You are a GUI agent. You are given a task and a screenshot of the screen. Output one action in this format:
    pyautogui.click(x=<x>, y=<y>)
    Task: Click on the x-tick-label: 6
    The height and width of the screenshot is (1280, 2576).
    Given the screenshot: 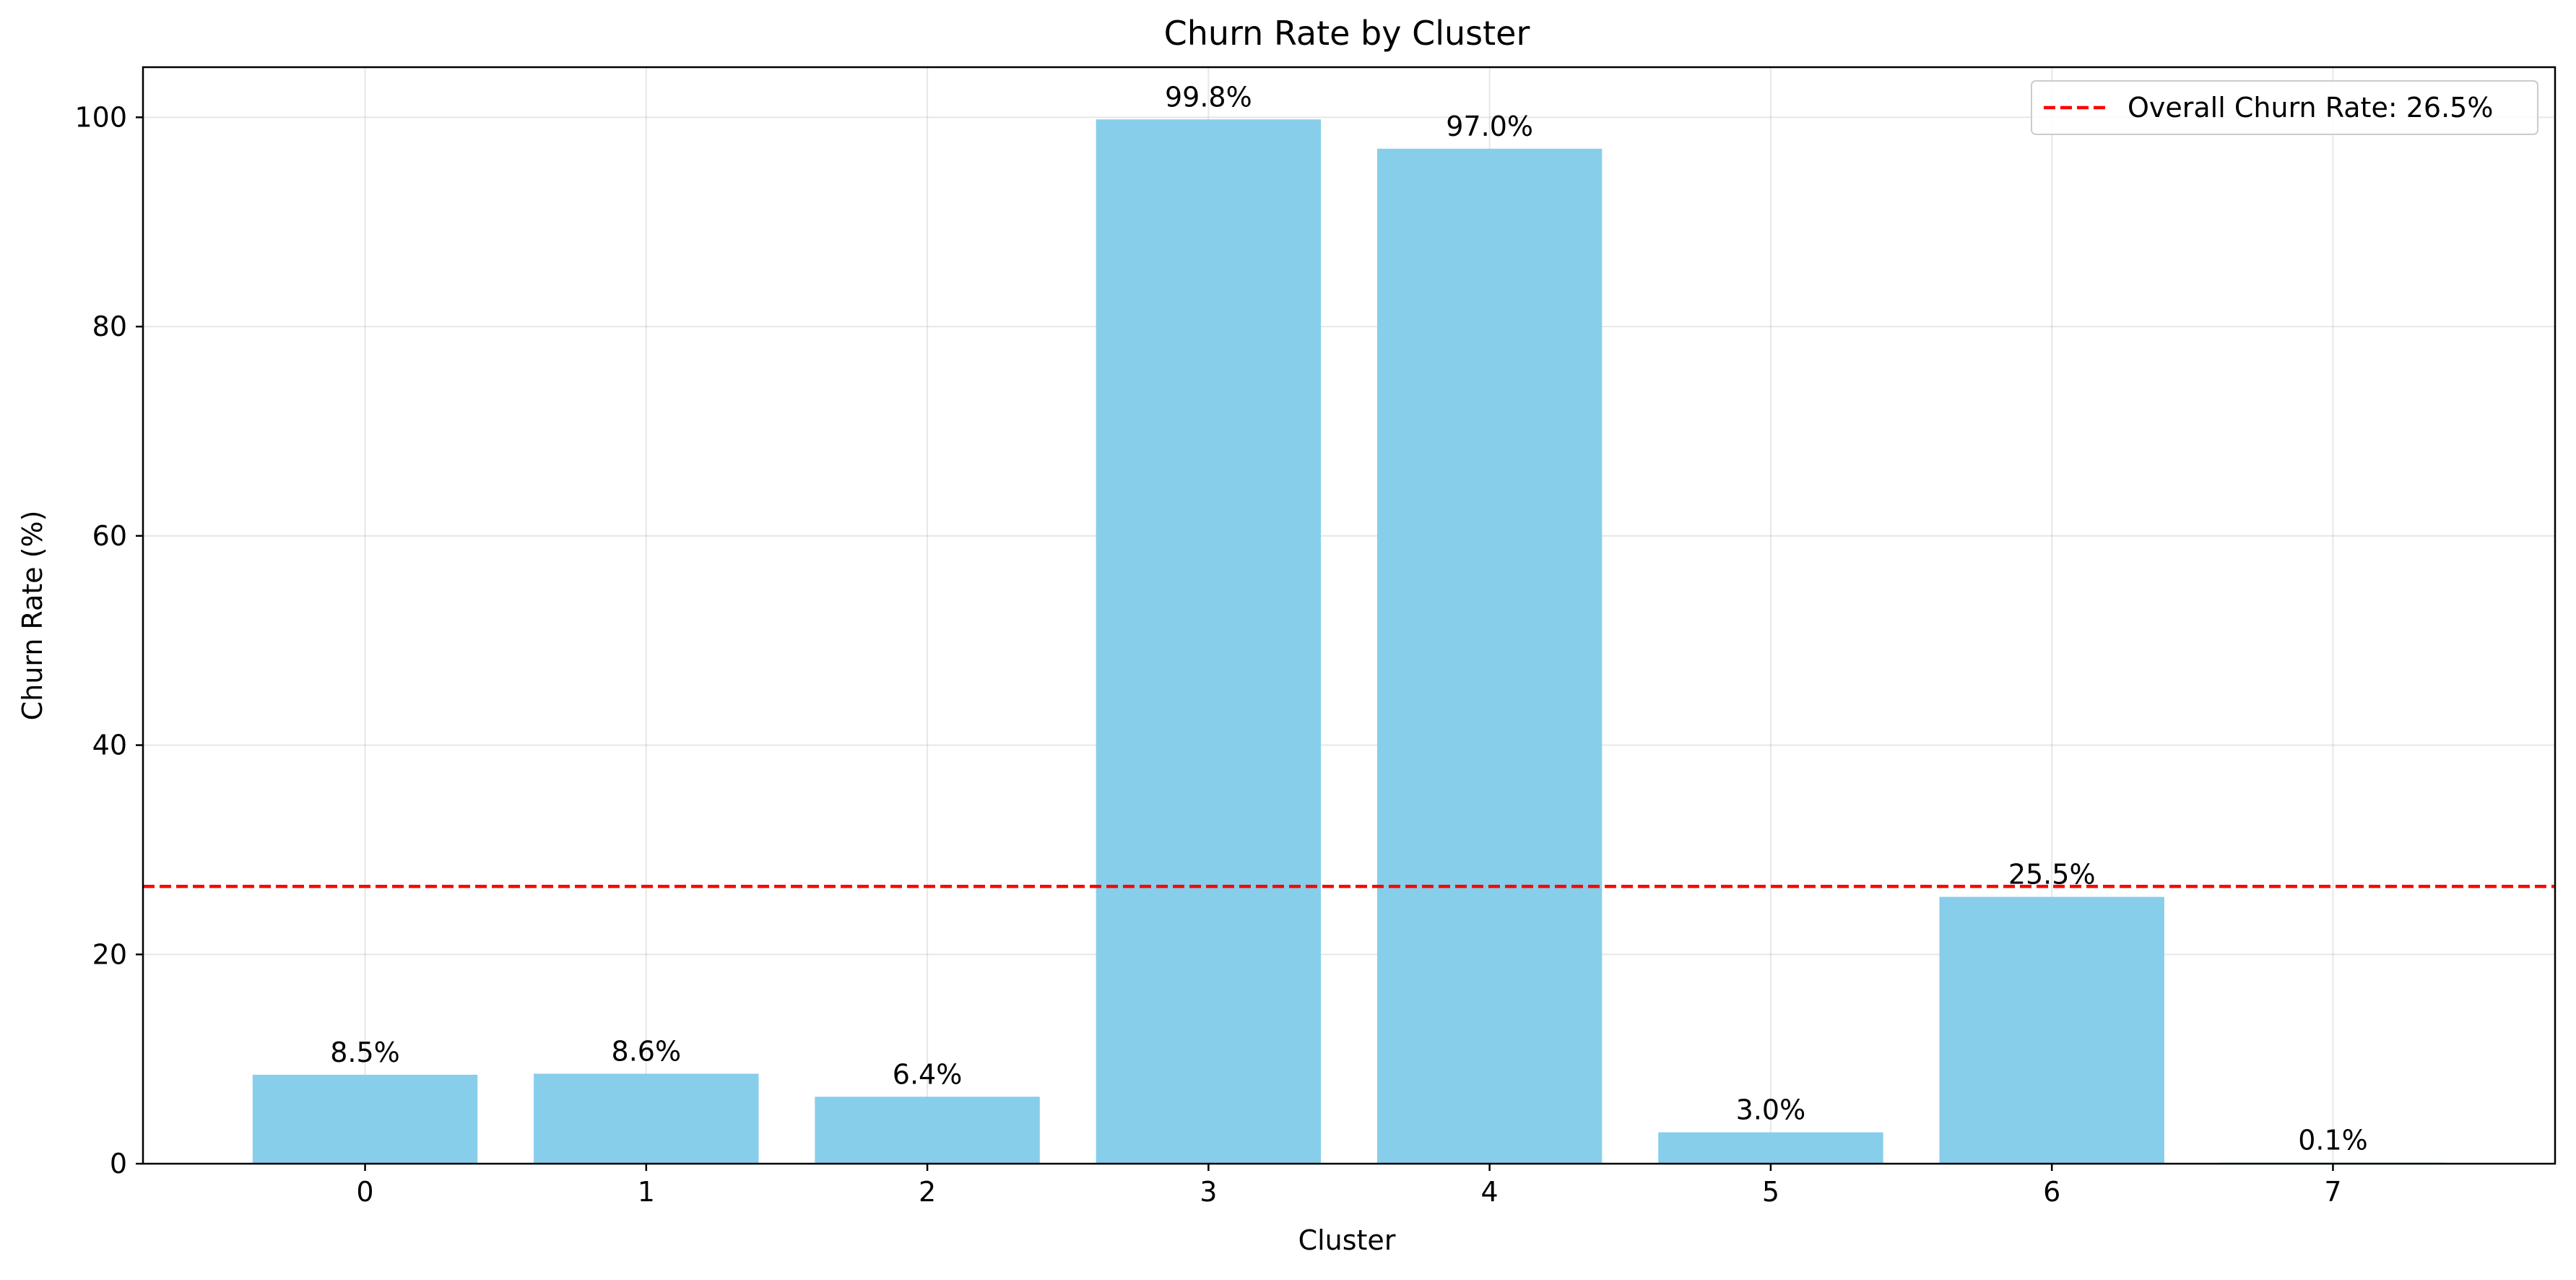 What is the action you would take?
    pyautogui.click(x=2051, y=1192)
    